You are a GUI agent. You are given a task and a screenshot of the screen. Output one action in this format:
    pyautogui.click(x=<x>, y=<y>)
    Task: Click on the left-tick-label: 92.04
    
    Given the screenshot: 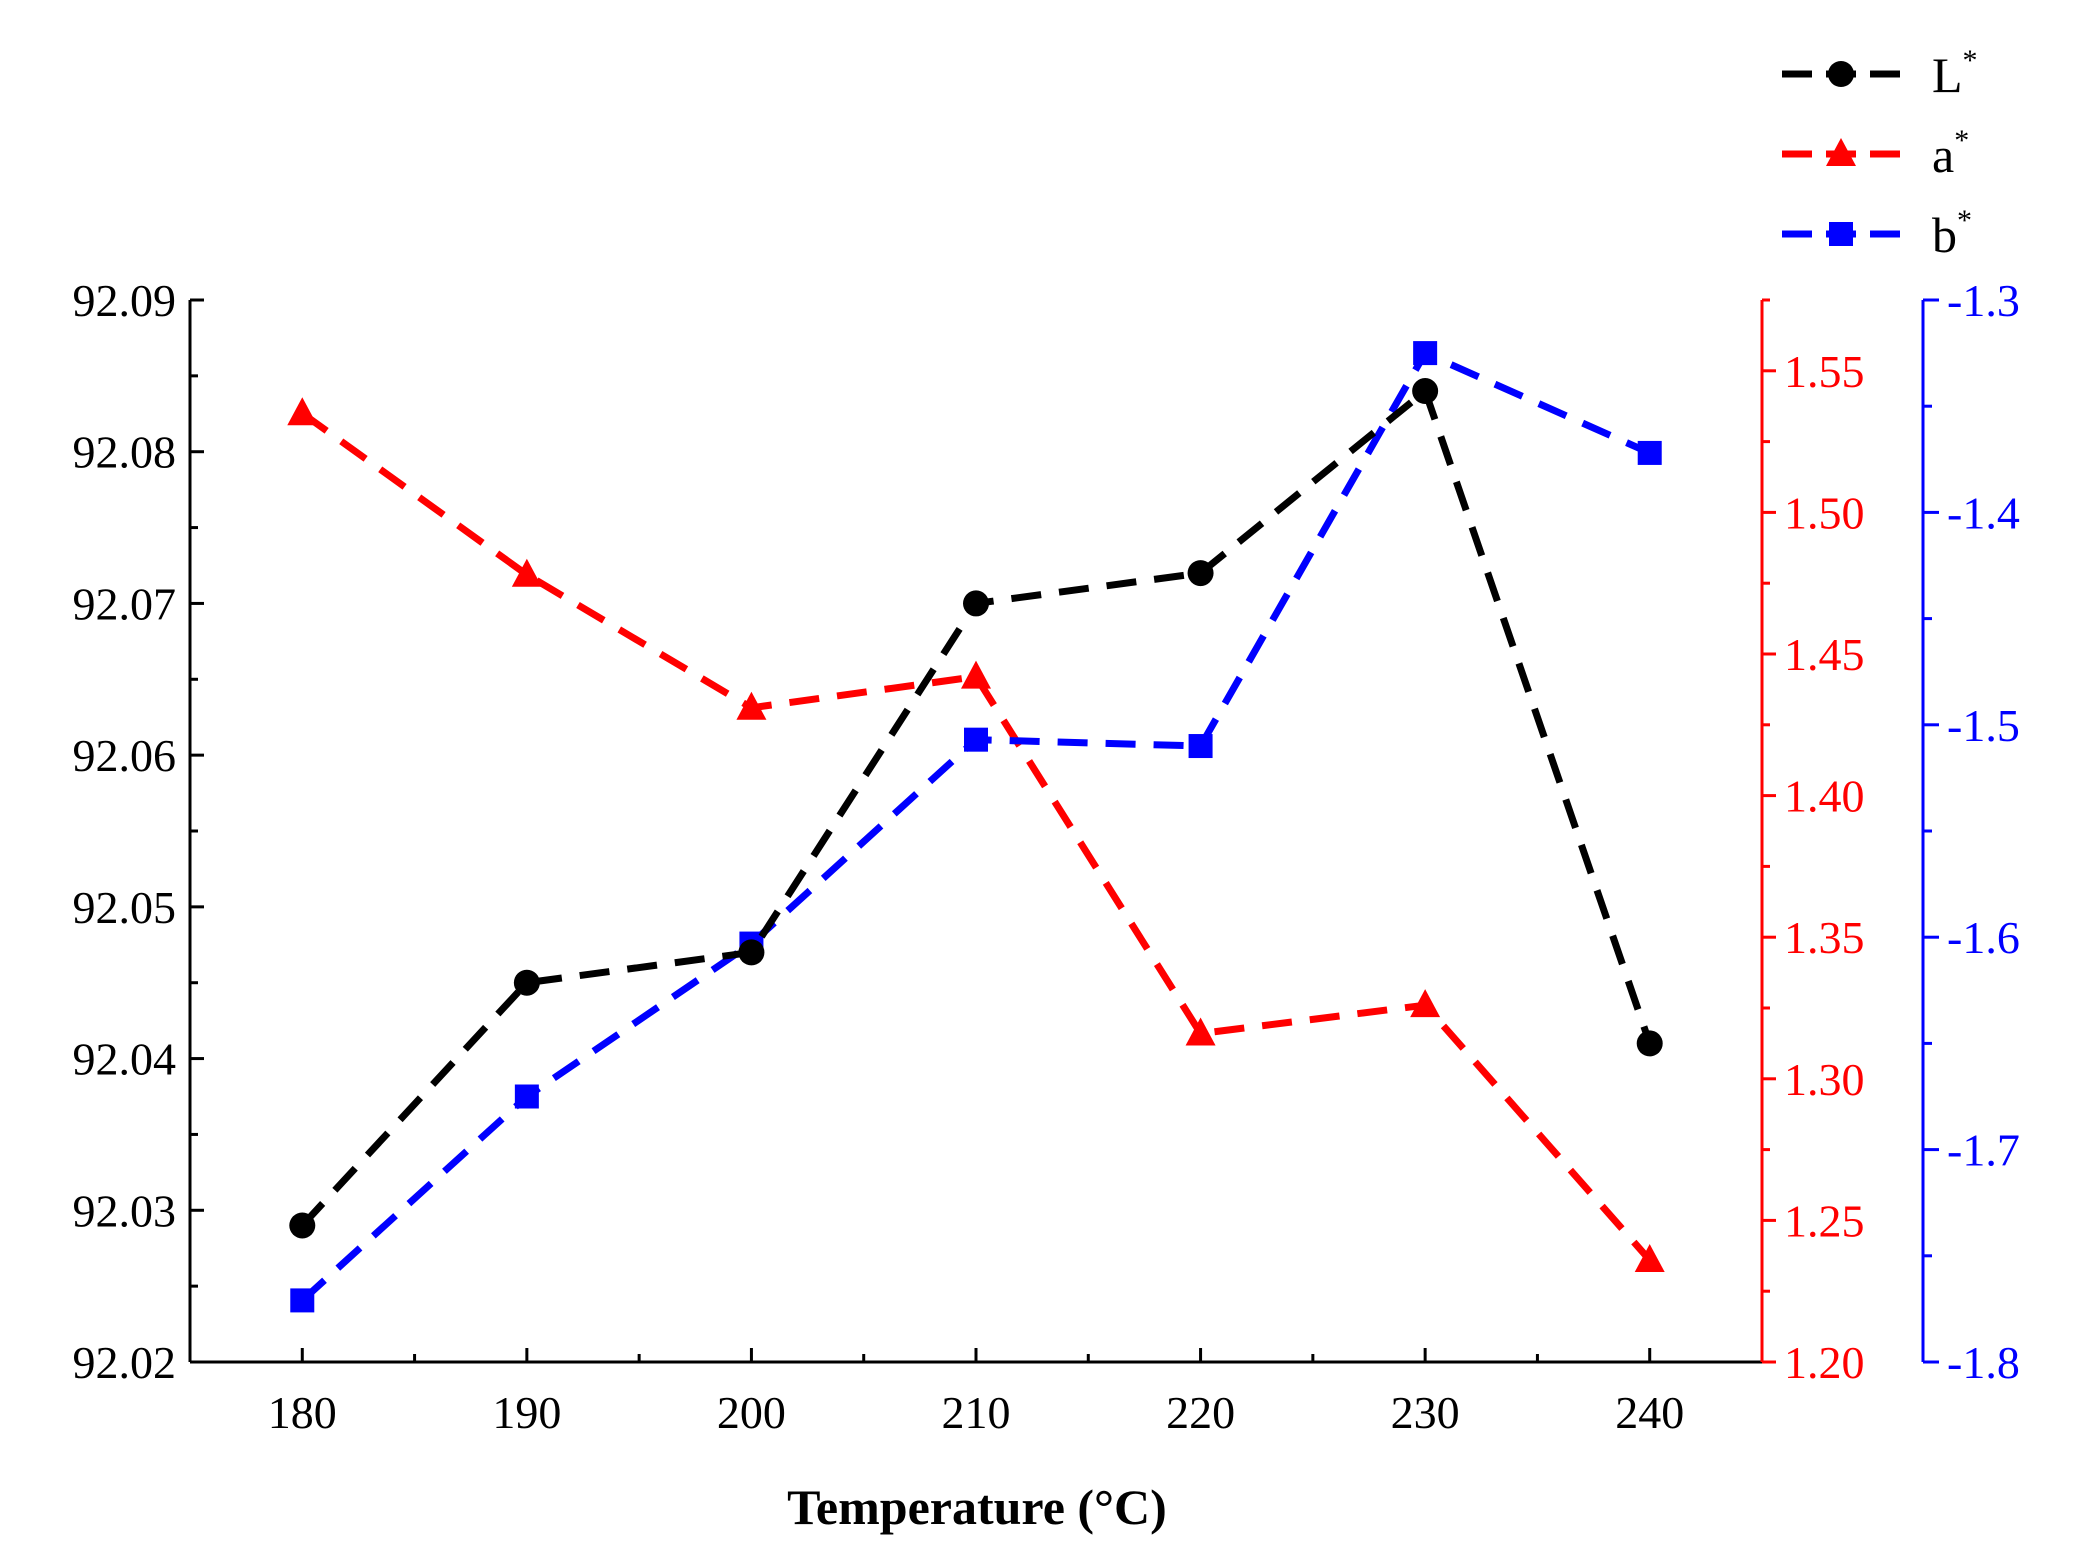 What is the action you would take?
    pyautogui.click(x=125, y=1059)
    